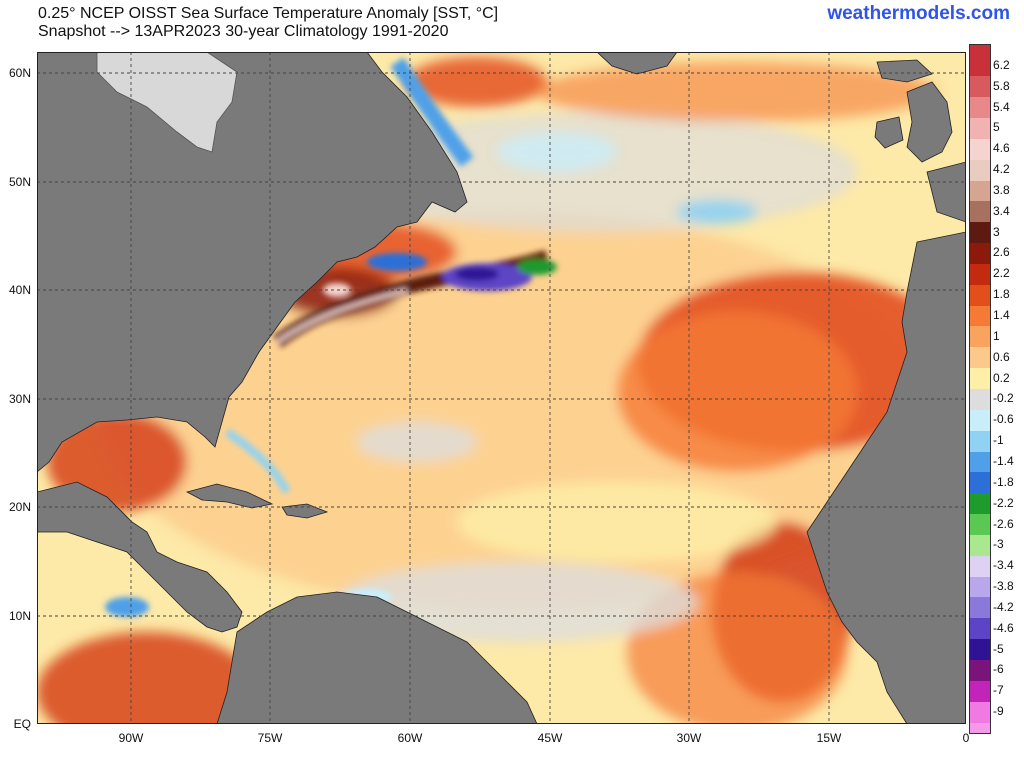 Image resolution: width=1024 pixels, height=768 pixels. What do you see at coordinates (966, 738) in the screenshot?
I see `lon-label-0: 0` at bounding box center [966, 738].